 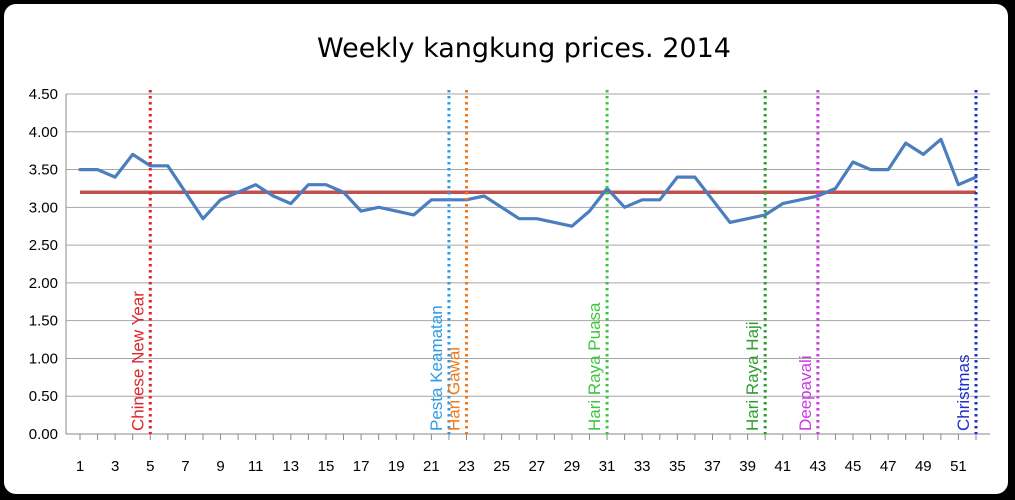 I want to click on y-axis-ticks: 0.00 0.50 1.00 1.50 2.00 2.50 3.00 3.50 4.00 4.50, so click(x=43, y=264).